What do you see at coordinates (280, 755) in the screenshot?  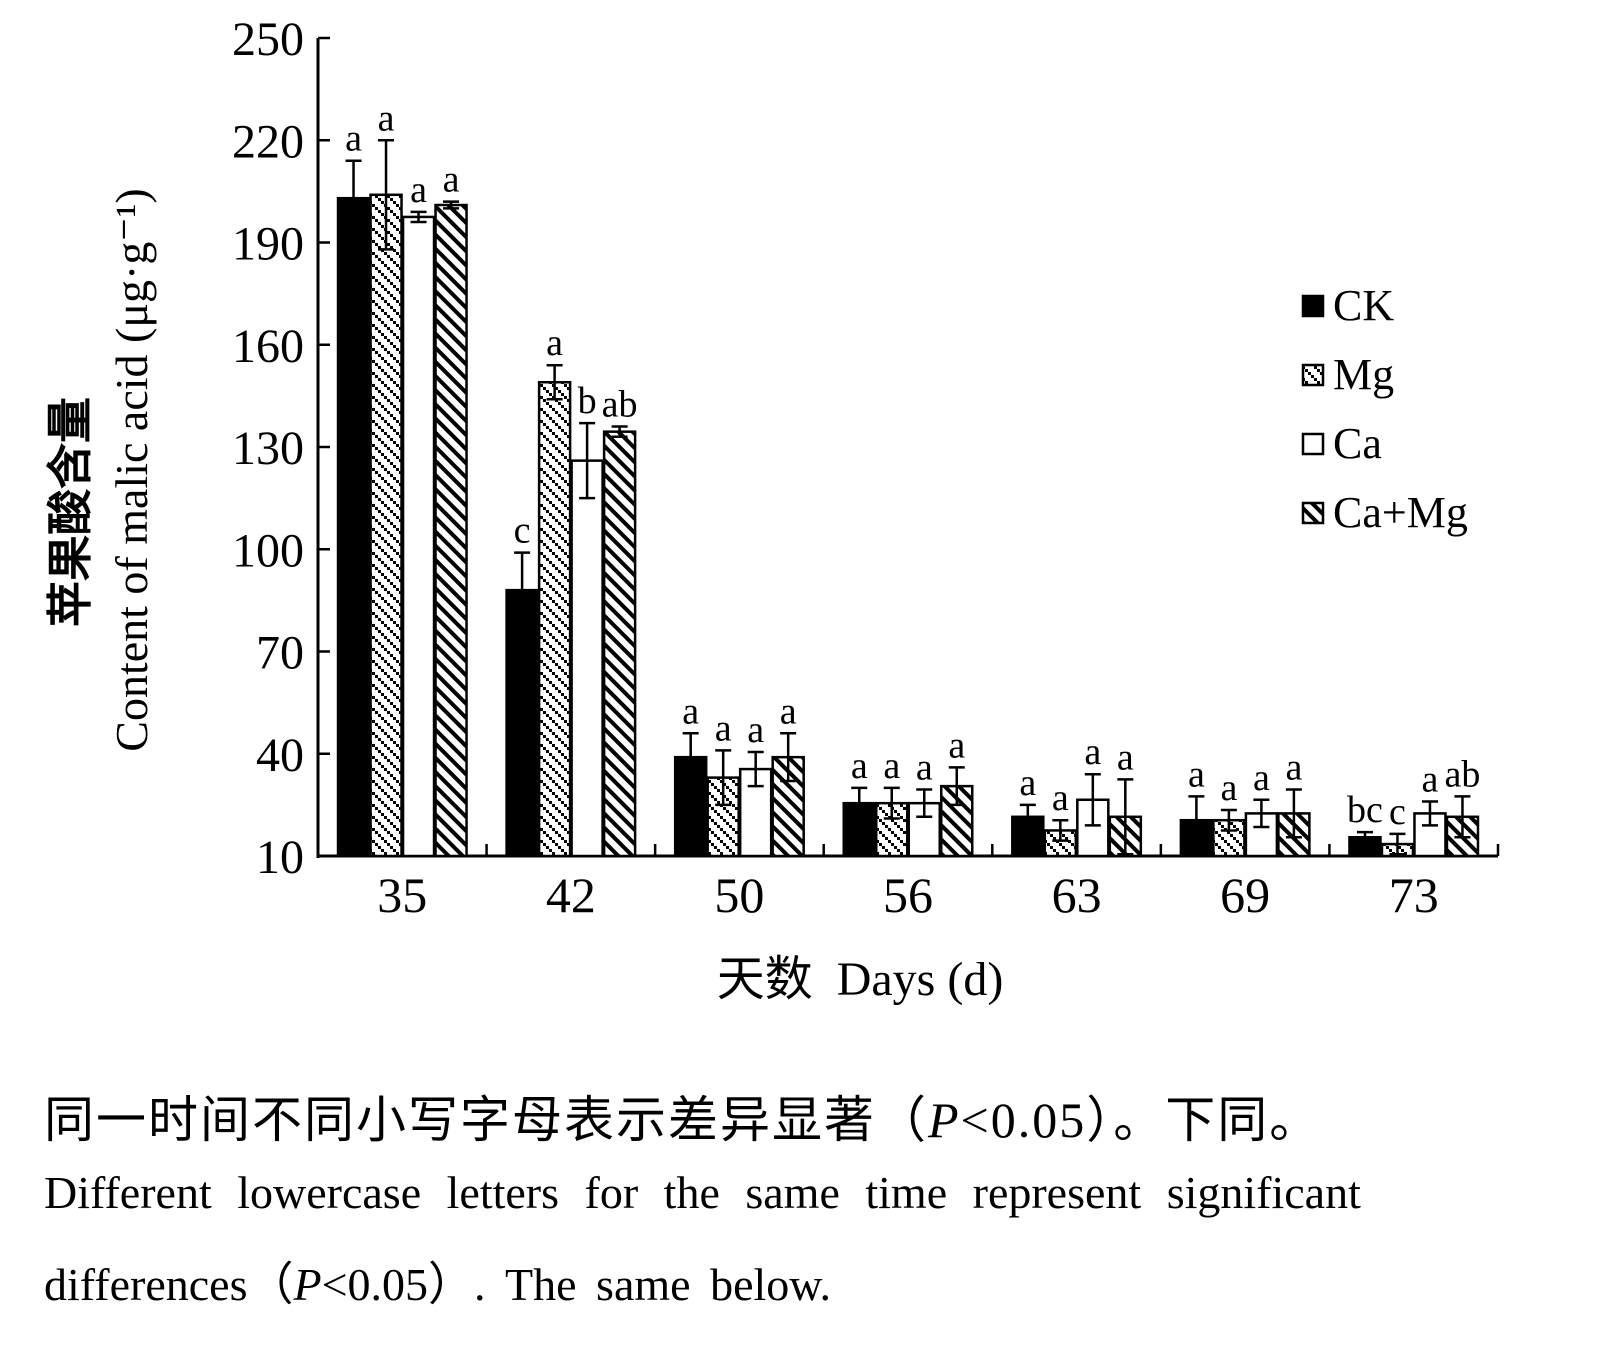 I see `y-tick-label: 40` at bounding box center [280, 755].